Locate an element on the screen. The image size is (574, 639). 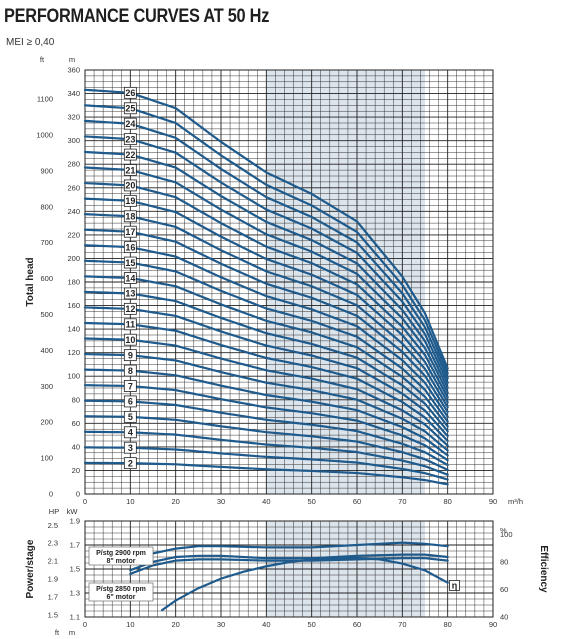
y-tick-label-hp: 1.7 is located at coordinates (53, 596).